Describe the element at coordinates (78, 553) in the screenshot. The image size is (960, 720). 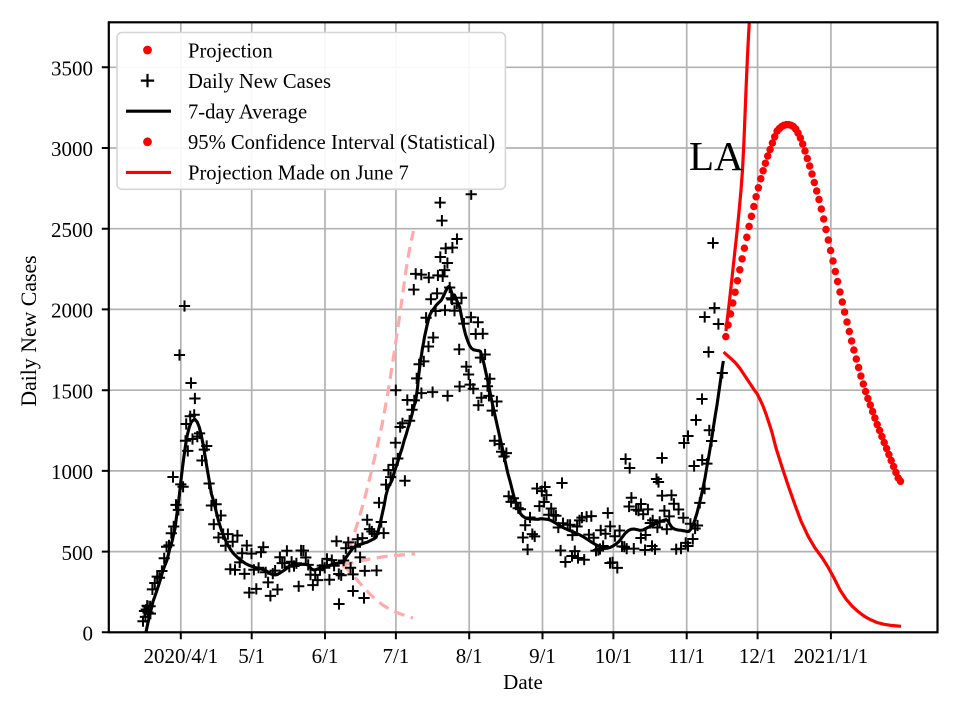
I see `svg-text: 500` at that location.